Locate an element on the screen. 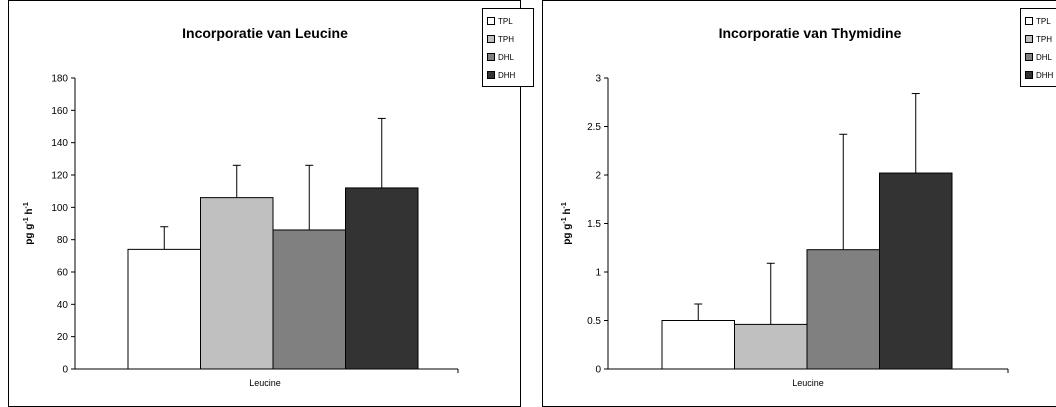 Image resolution: width=1056 pixels, height=407 pixels. y-tick-label: 0.5 is located at coordinates (594, 321).